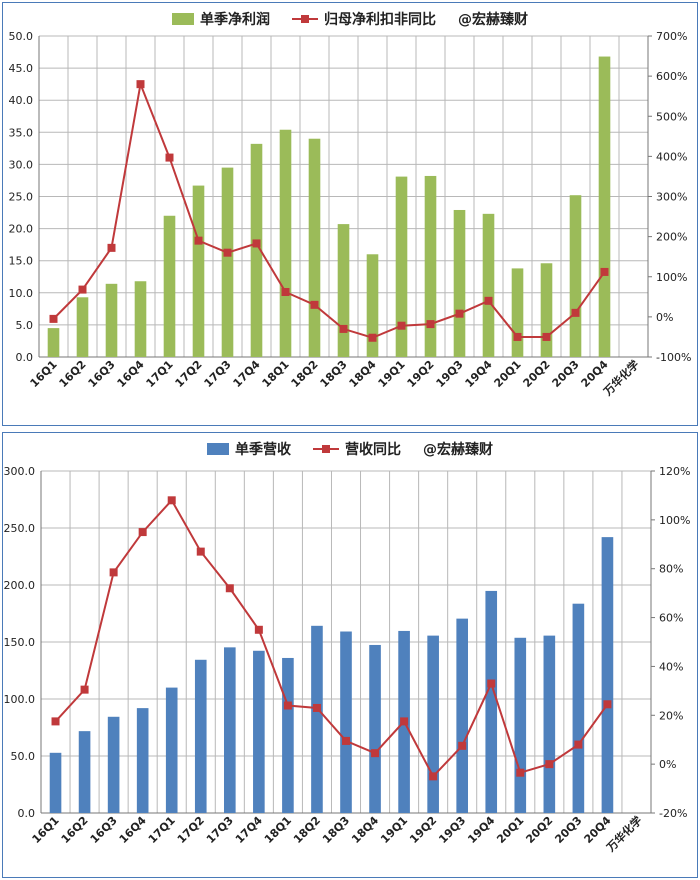 This screenshot has width=700, height=880. What do you see at coordinates (671, 666) in the screenshot?
I see `y-tick-label-right: 40%` at bounding box center [671, 666].